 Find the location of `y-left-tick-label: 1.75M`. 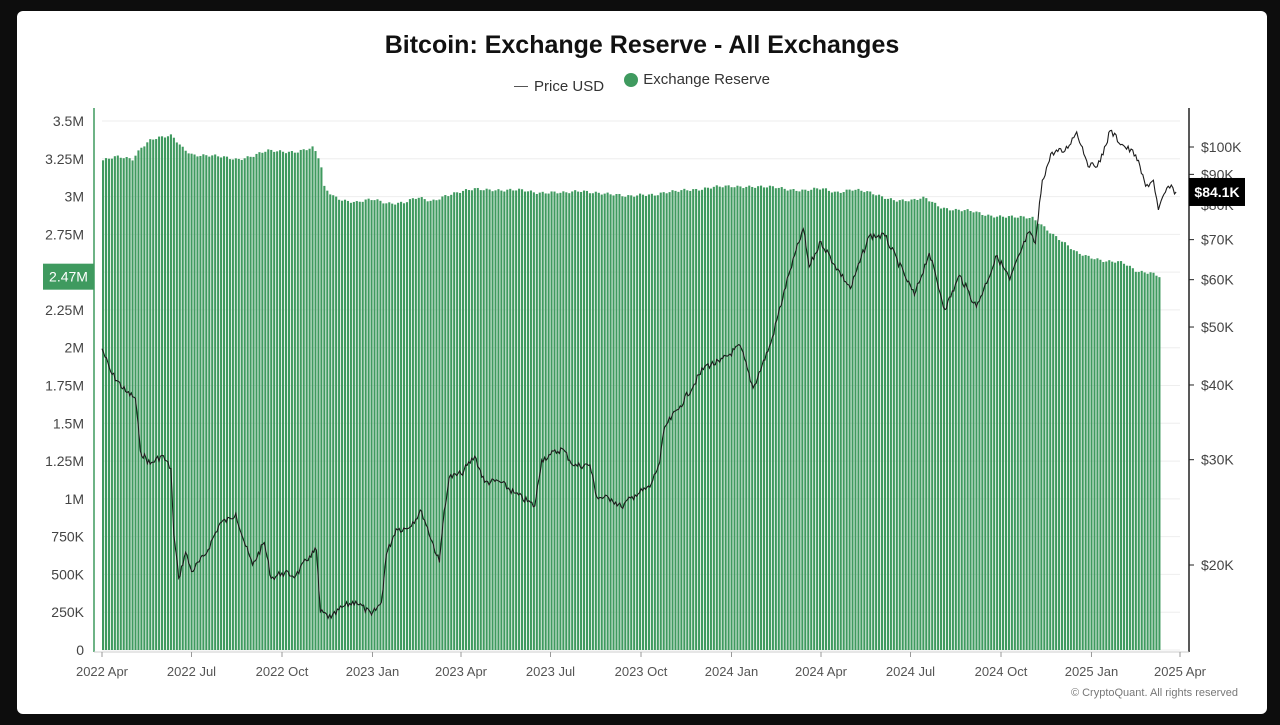

y-left-tick-label: 1.75M is located at coordinates (64, 386).